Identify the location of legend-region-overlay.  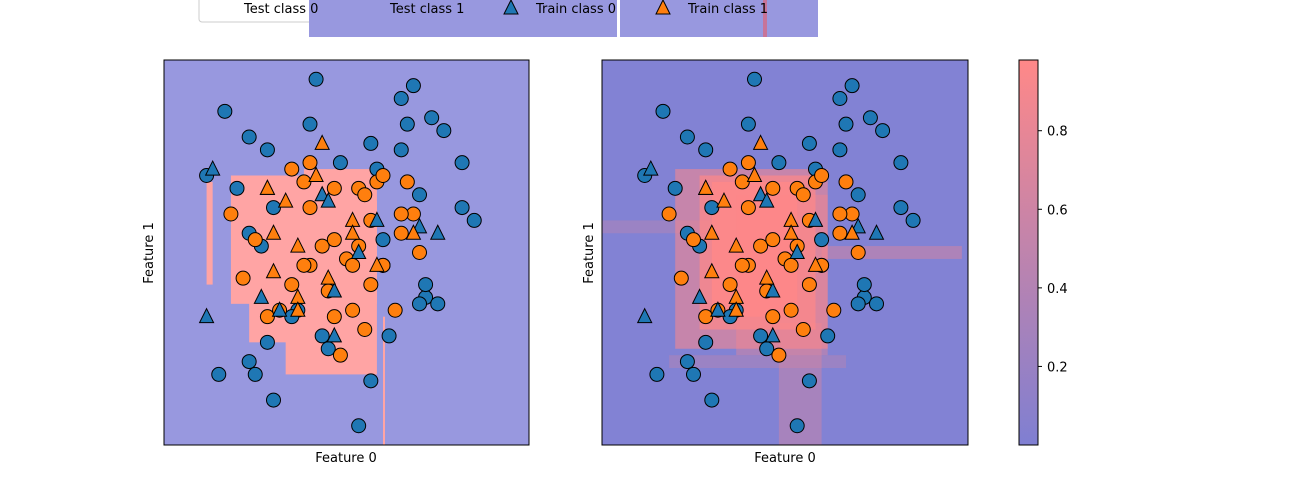
(563, 18).